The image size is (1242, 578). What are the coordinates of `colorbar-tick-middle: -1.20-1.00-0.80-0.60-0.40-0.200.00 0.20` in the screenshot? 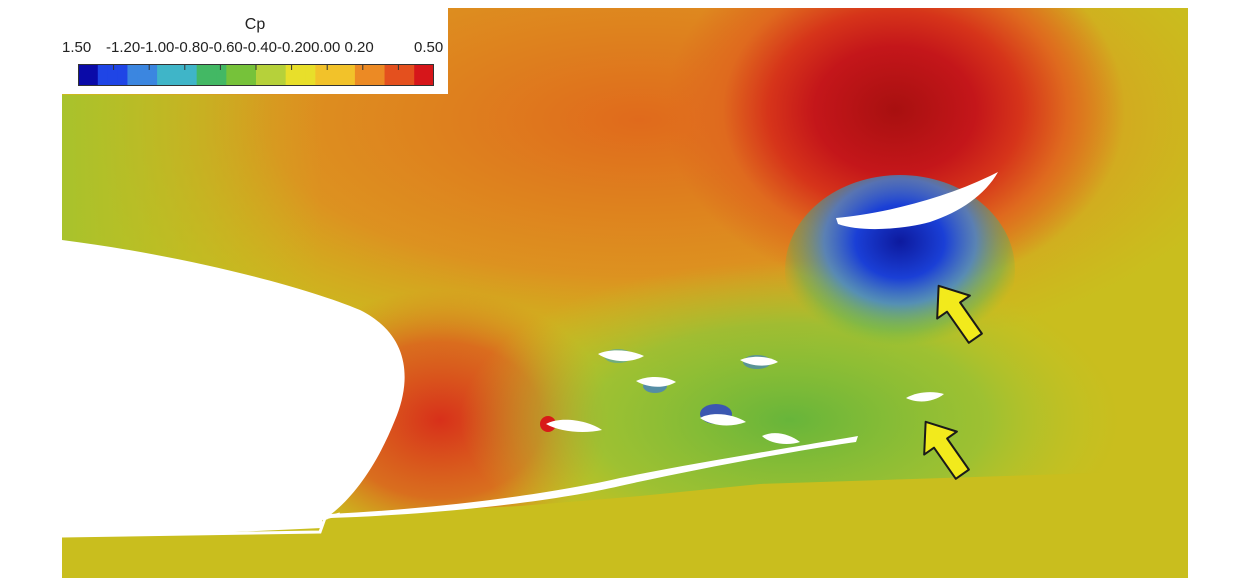 It's located at (240, 47).